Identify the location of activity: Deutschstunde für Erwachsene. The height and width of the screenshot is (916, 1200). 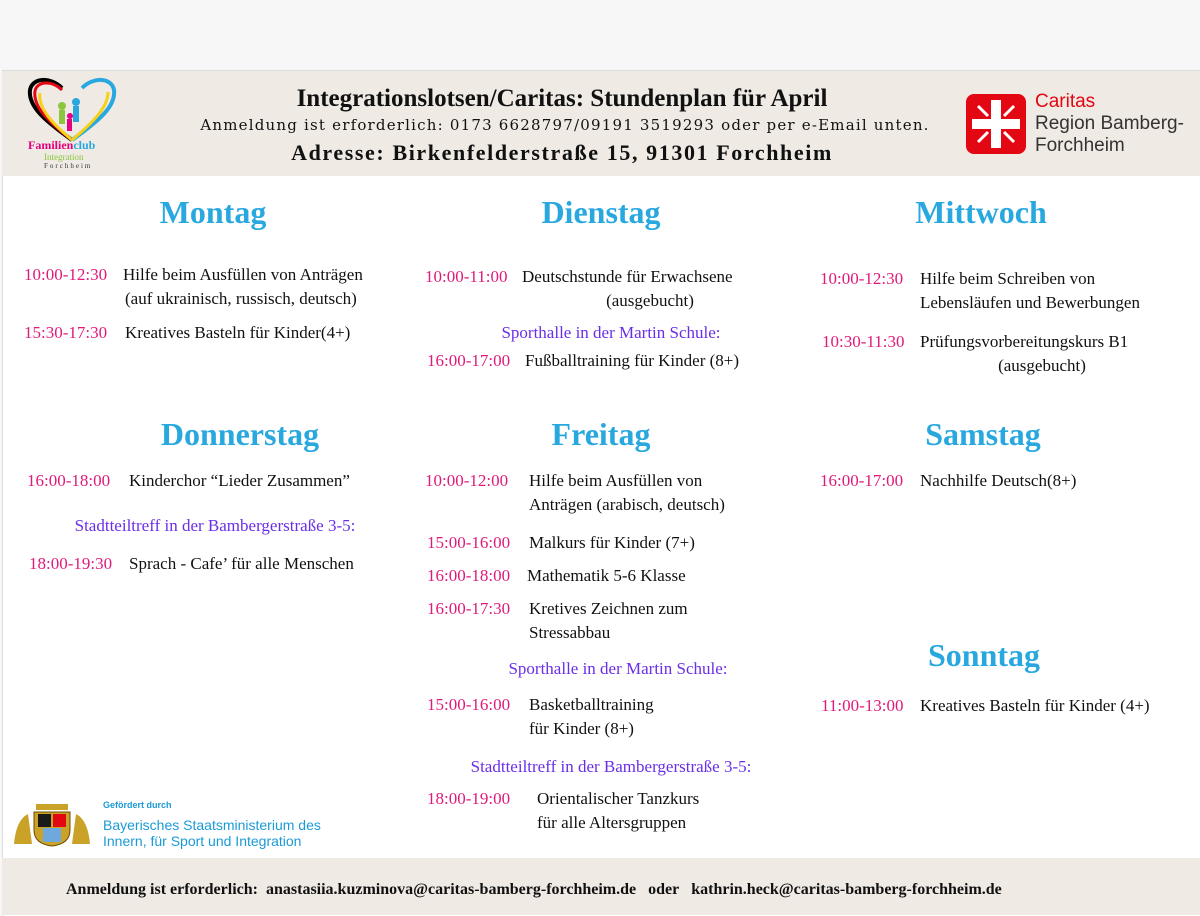
(627, 276).